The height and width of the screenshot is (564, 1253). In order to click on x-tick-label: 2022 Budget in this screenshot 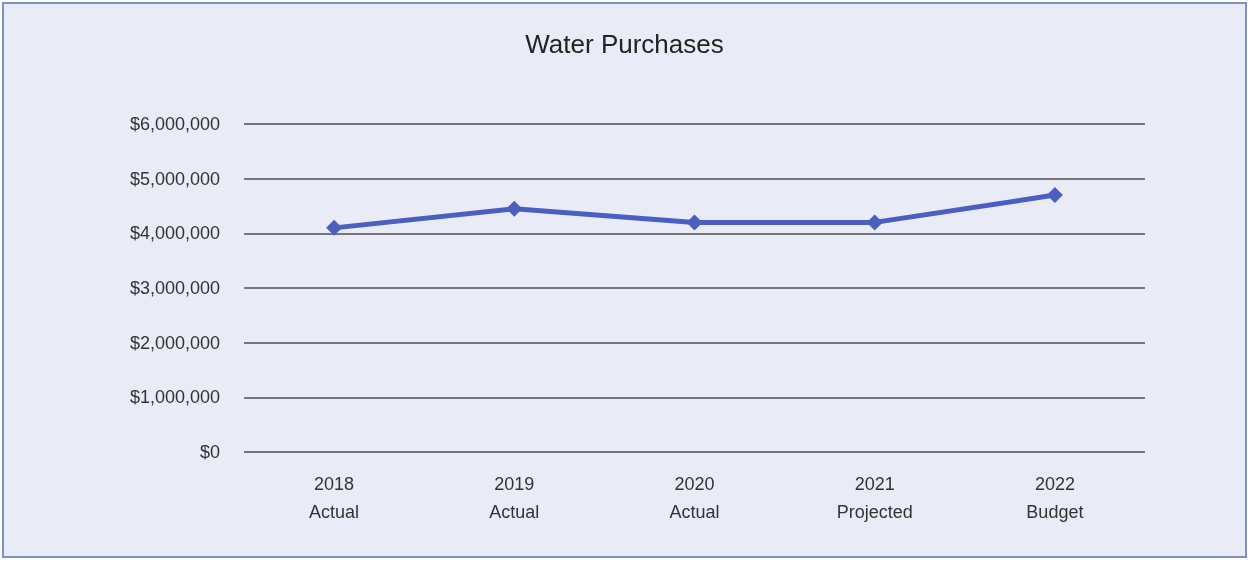, I will do `click(1055, 498)`.